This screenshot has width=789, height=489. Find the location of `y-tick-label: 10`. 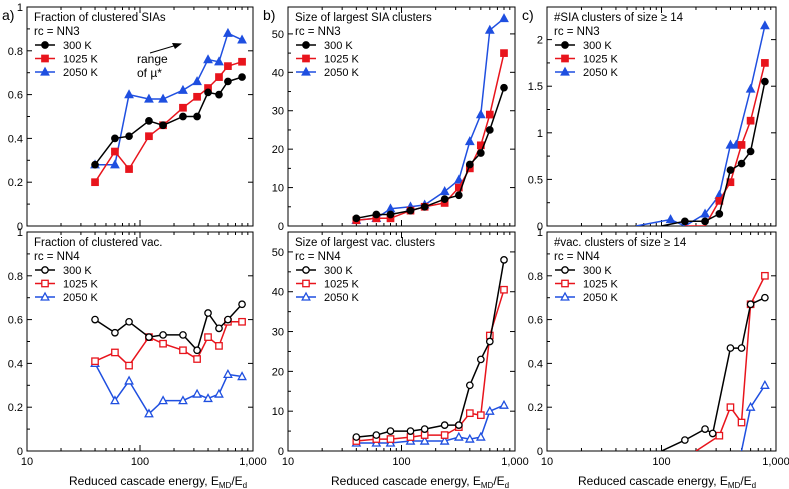

y-tick-label: 10 is located at coordinates (278, 412).